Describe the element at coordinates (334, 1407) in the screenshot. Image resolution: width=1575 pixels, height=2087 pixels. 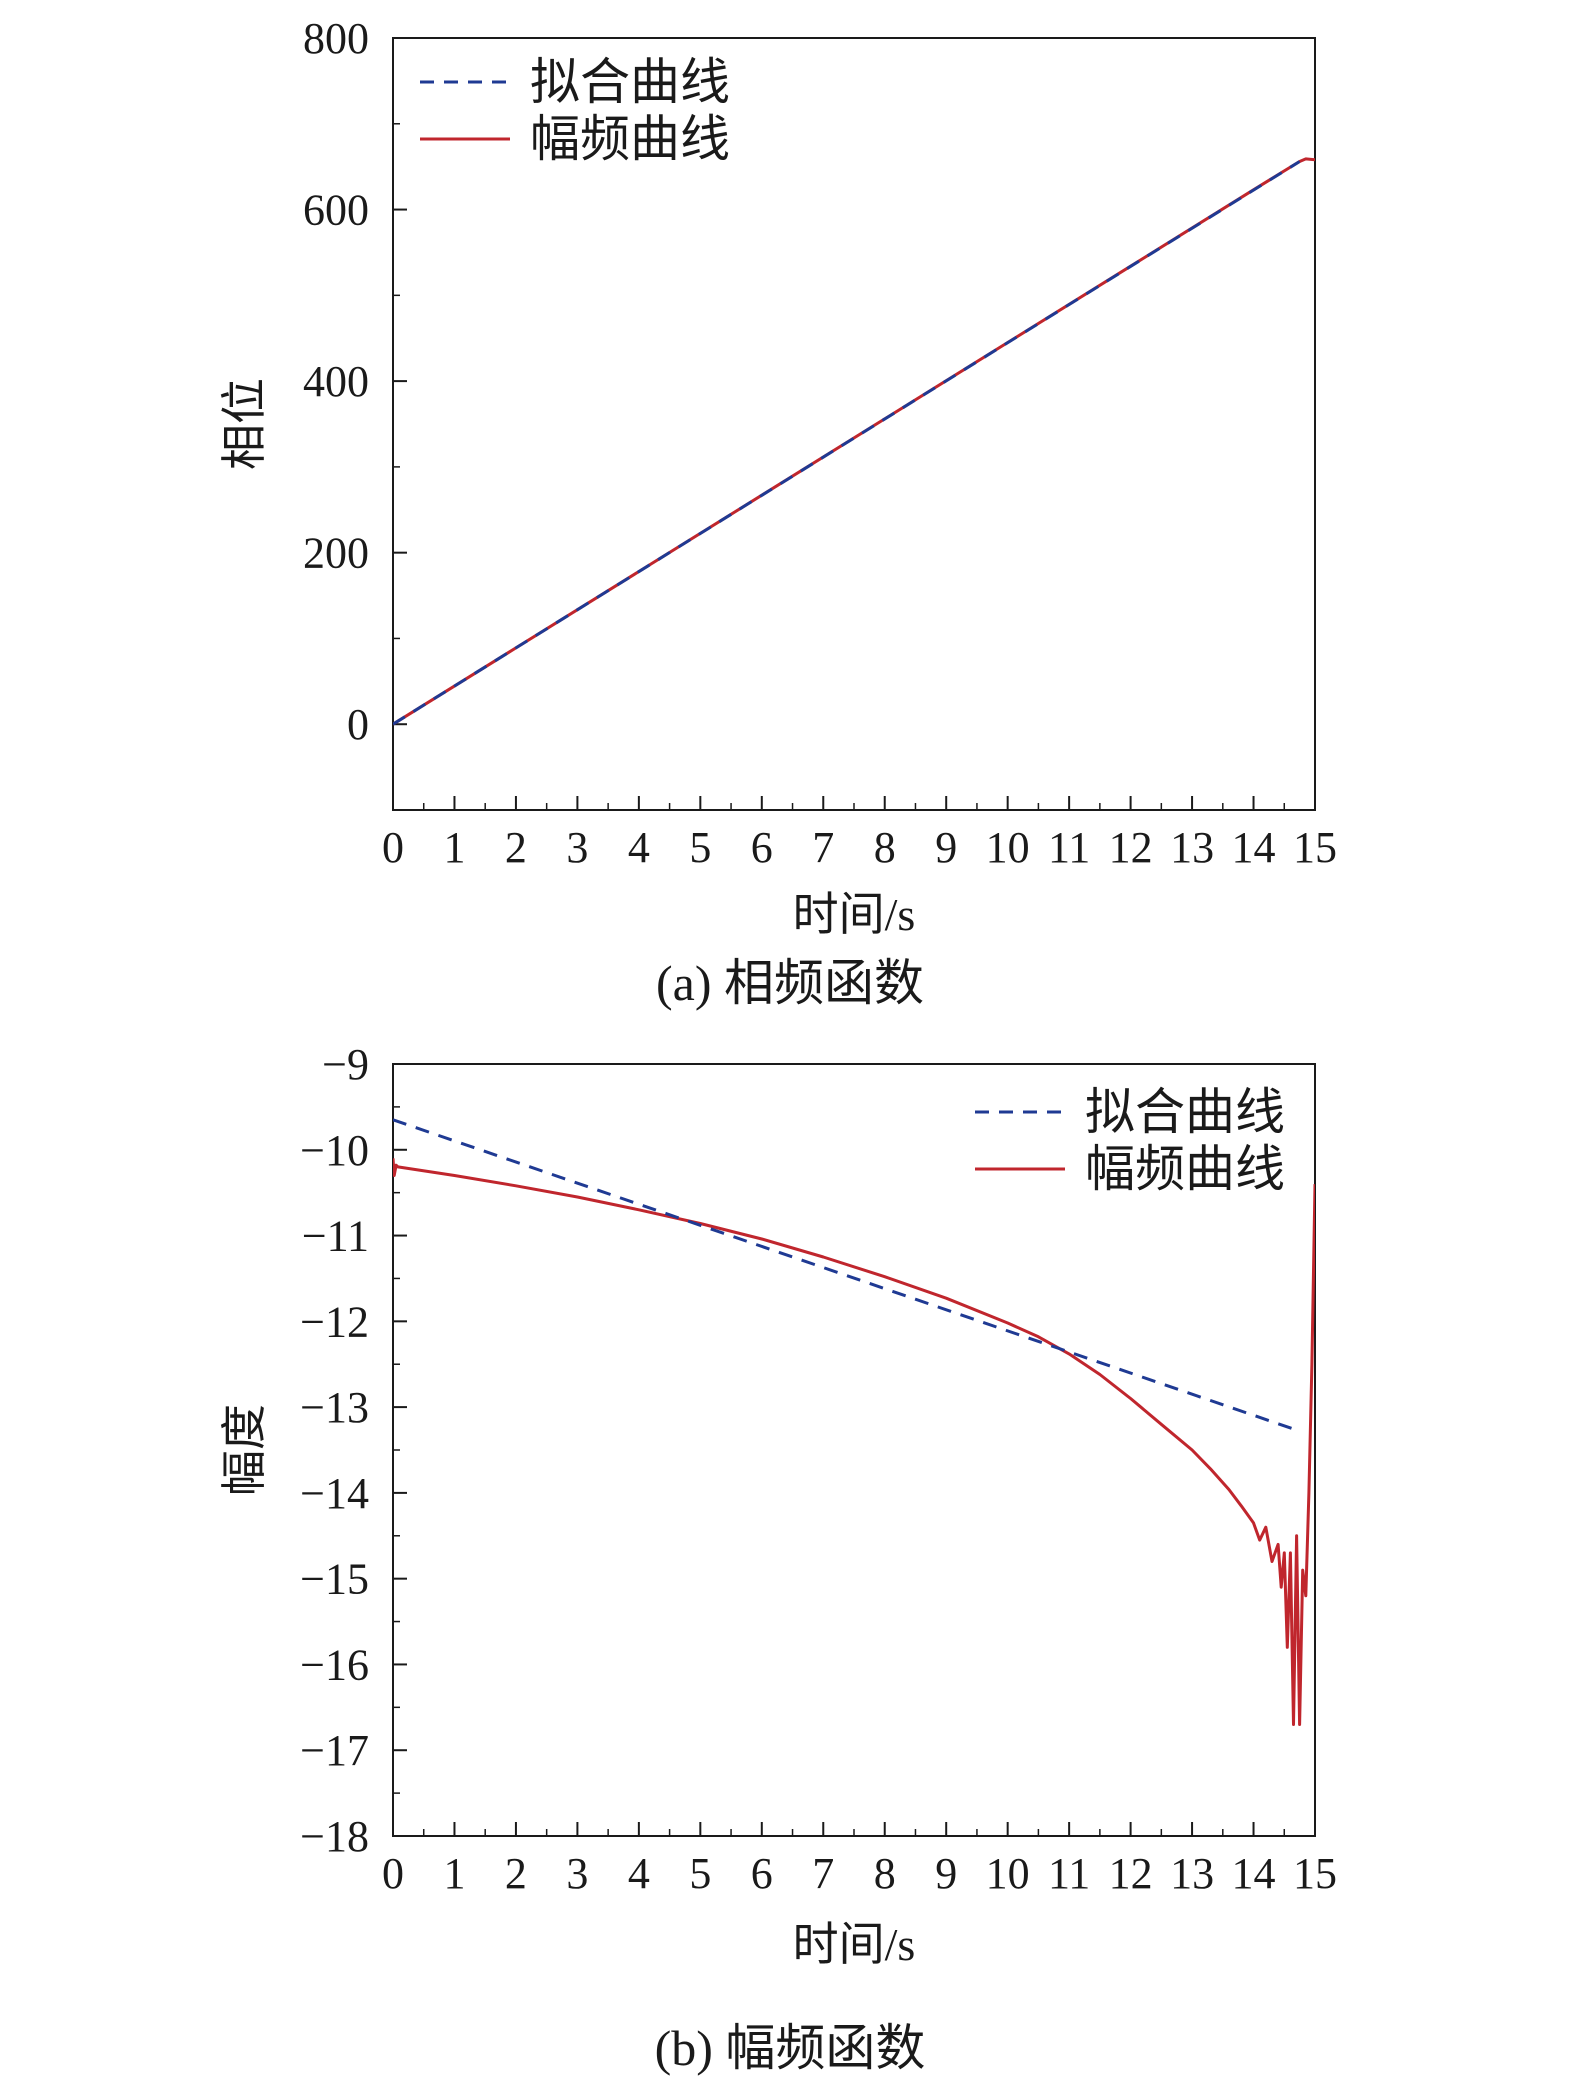
I see `y-tick-label: −13` at that location.